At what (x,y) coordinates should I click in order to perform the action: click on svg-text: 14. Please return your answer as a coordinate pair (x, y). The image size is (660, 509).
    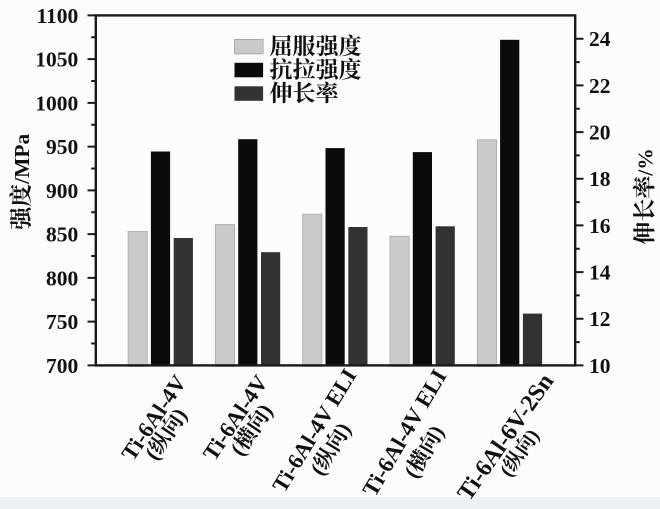
    Looking at the image, I should click on (600, 273).